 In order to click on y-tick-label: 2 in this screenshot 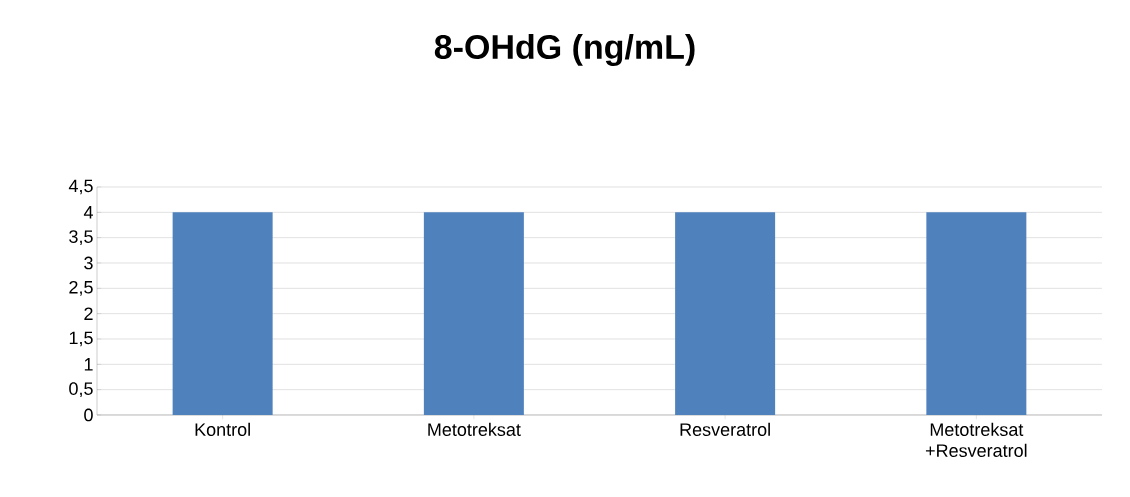, I will do `click(88, 313)`.